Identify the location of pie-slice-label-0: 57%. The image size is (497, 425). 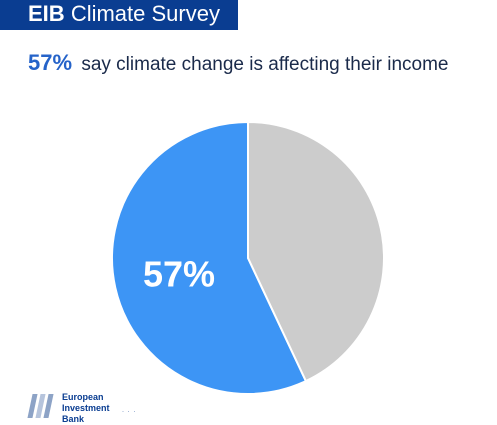
(179, 273).